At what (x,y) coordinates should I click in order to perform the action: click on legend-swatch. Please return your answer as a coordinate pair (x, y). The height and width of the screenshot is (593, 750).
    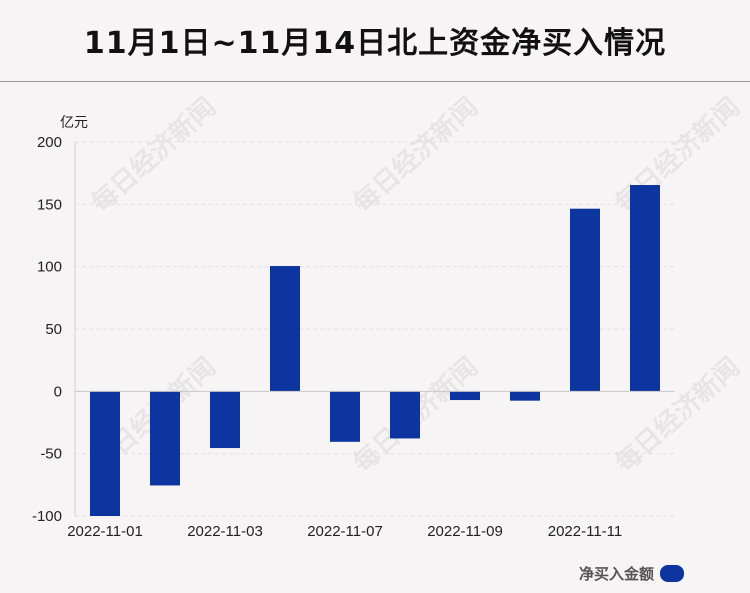
    Looking at the image, I should click on (672, 573).